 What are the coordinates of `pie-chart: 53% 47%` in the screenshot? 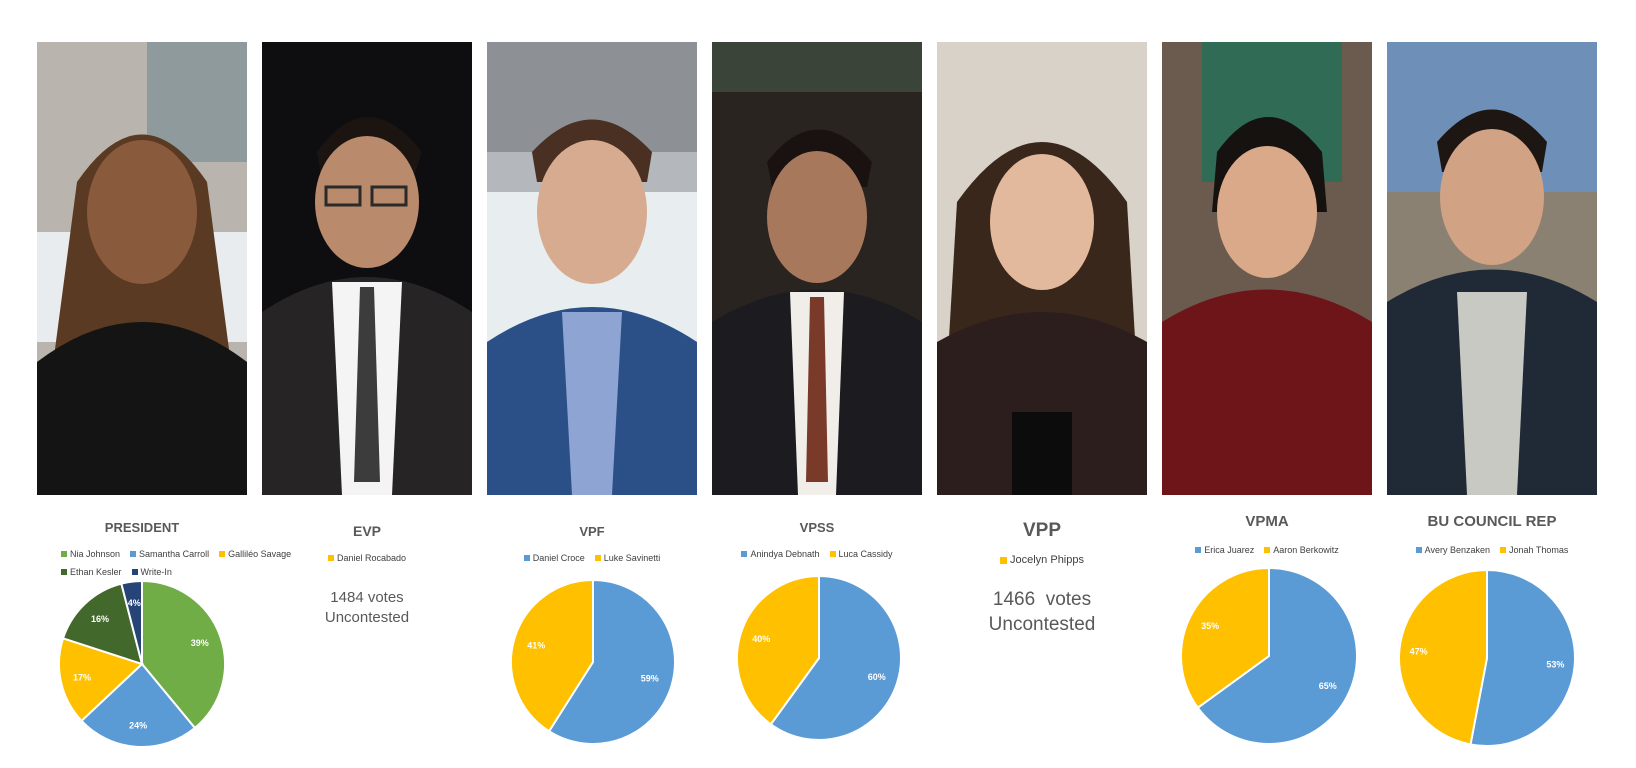 It's located at (1487, 657).